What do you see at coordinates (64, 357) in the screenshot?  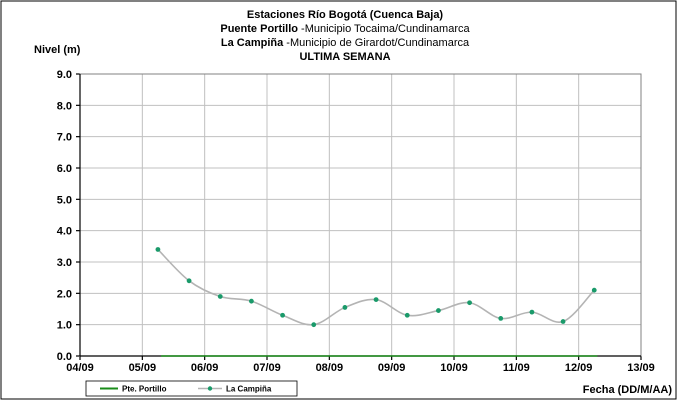 I see `y-tick-label: 0.0` at bounding box center [64, 357].